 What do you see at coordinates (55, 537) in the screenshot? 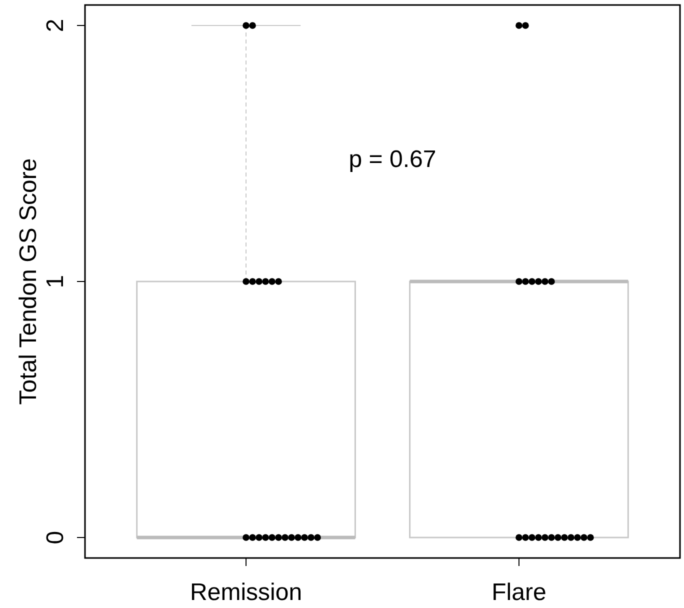
I see `y-tick-label: 0` at bounding box center [55, 537].